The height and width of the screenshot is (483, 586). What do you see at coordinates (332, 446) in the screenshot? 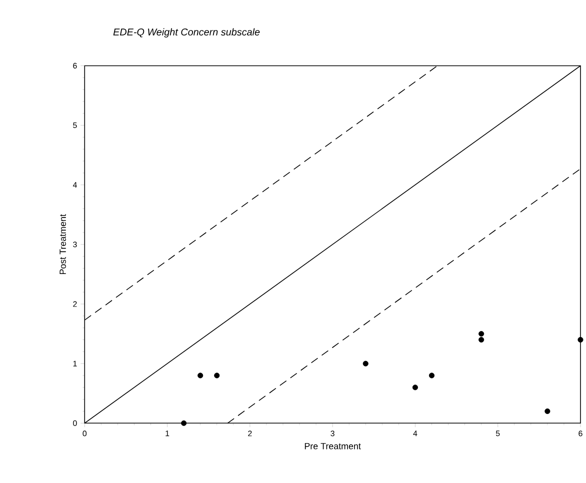
I see `x-axis-title: Pre Treatment` at bounding box center [332, 446].